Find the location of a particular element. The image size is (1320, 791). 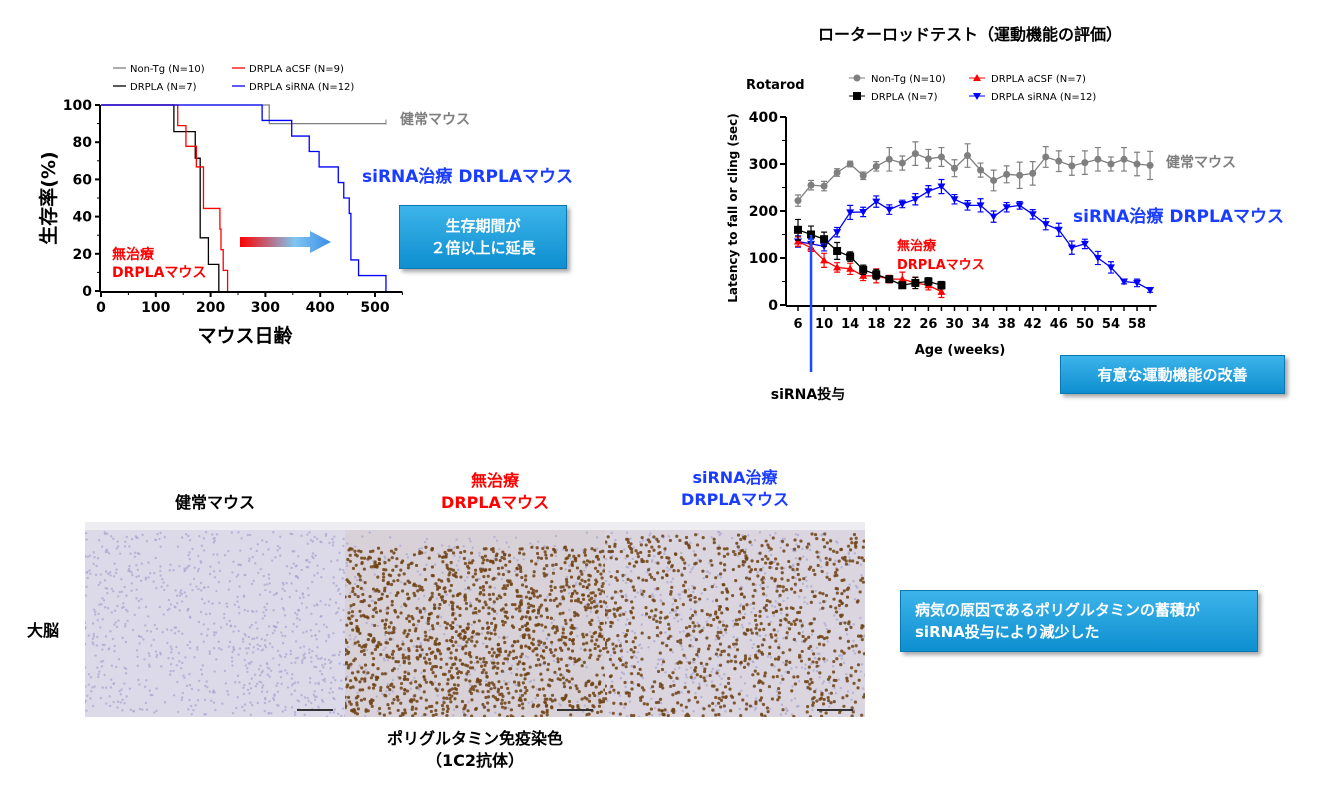

data-point is located at coordinates (1111, 164).